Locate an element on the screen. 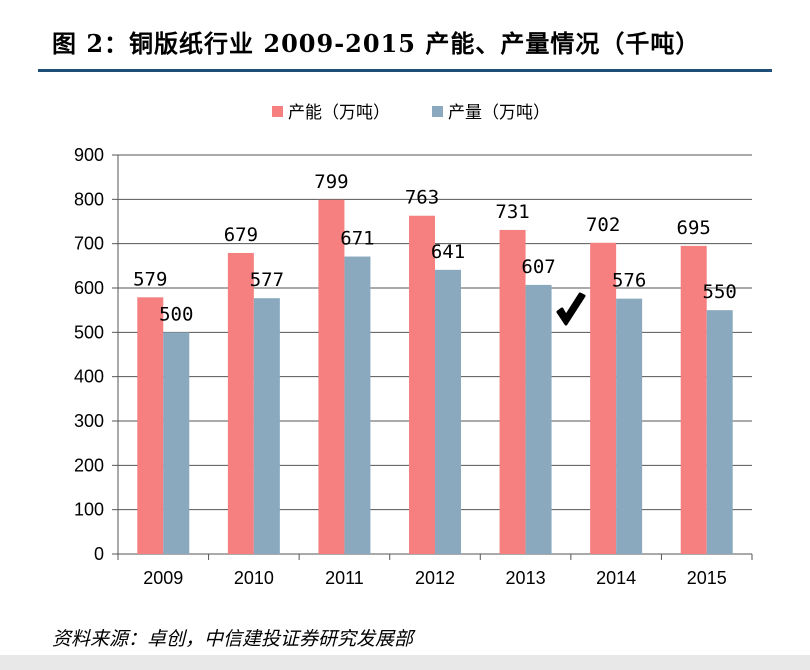  source-note: 资料来源：卓创，中信建投证券研究发展部 is located at coordinates (233, 639).